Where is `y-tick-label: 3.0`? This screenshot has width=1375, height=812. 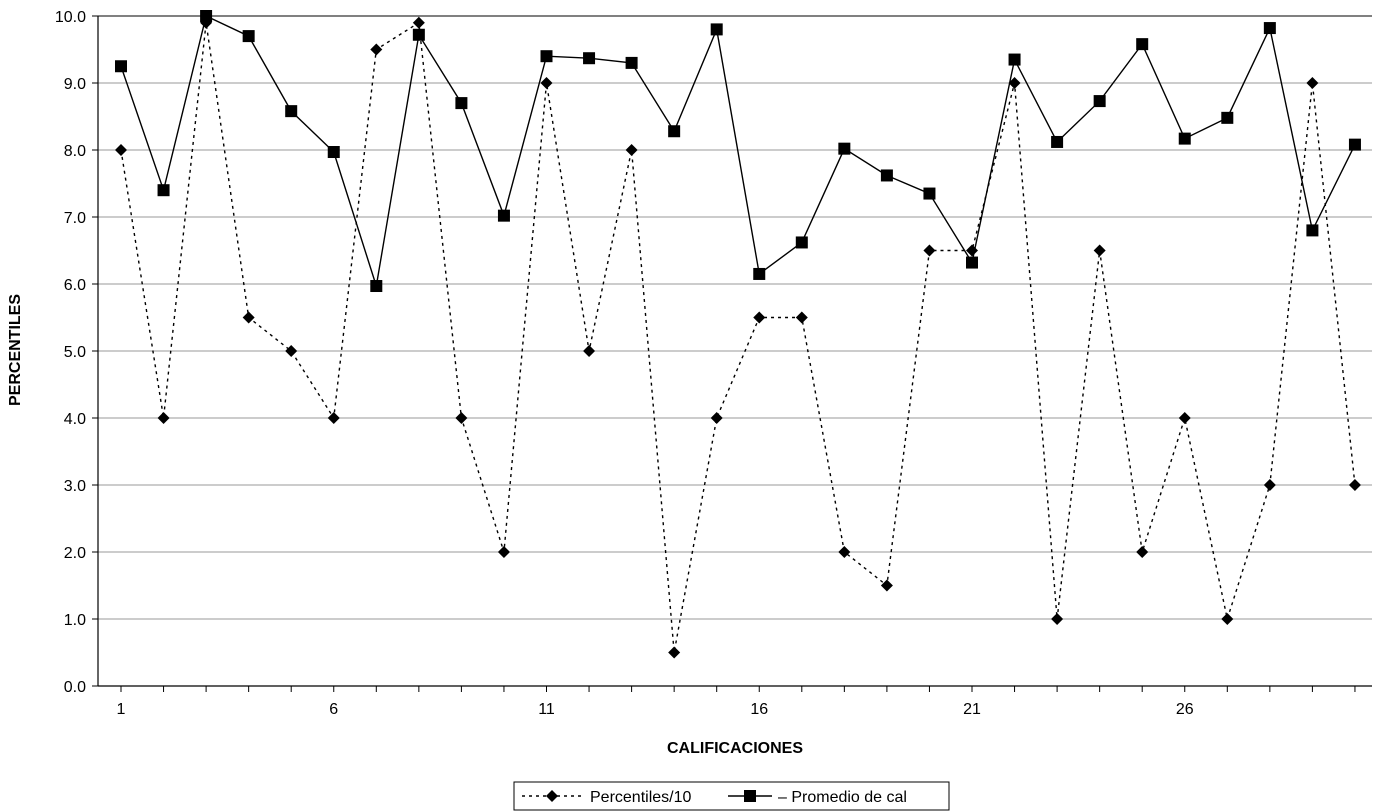
y-tick-label: 3.0 is located at coordinates (75, 486).